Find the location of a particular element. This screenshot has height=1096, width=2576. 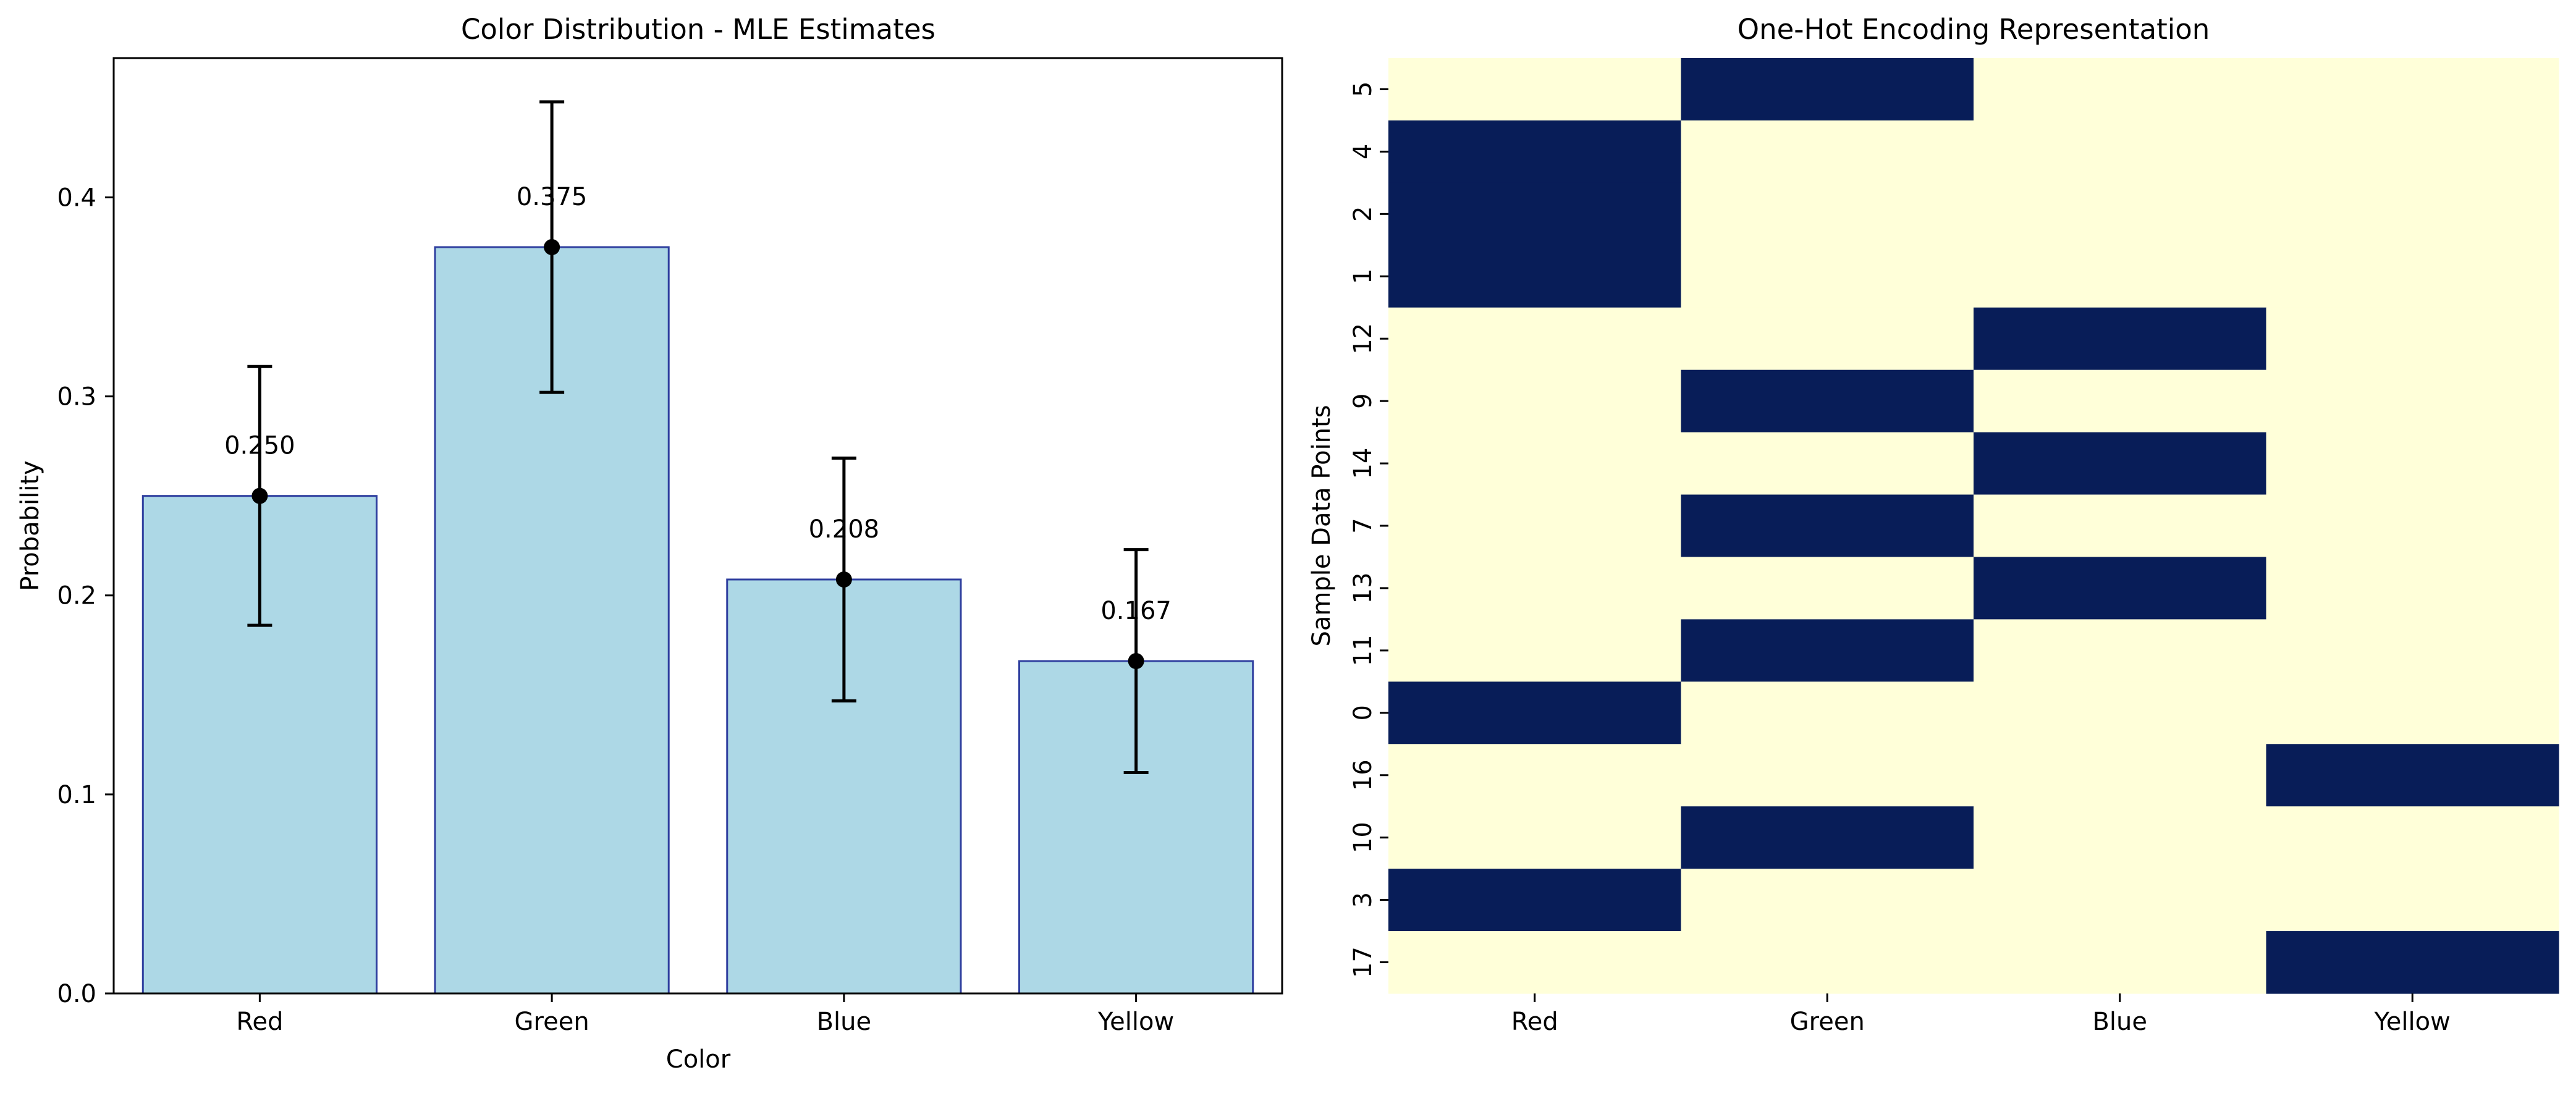

y-tick-label: 11 is located at coordinates (1363, 650).